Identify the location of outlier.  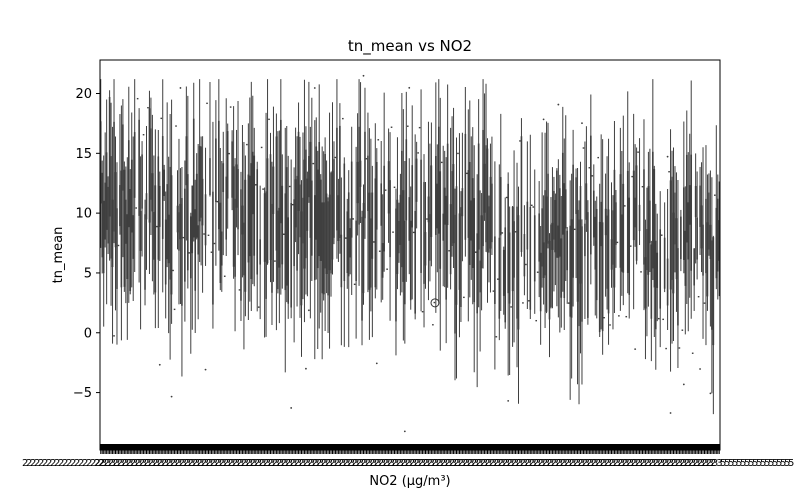
(635, 349).